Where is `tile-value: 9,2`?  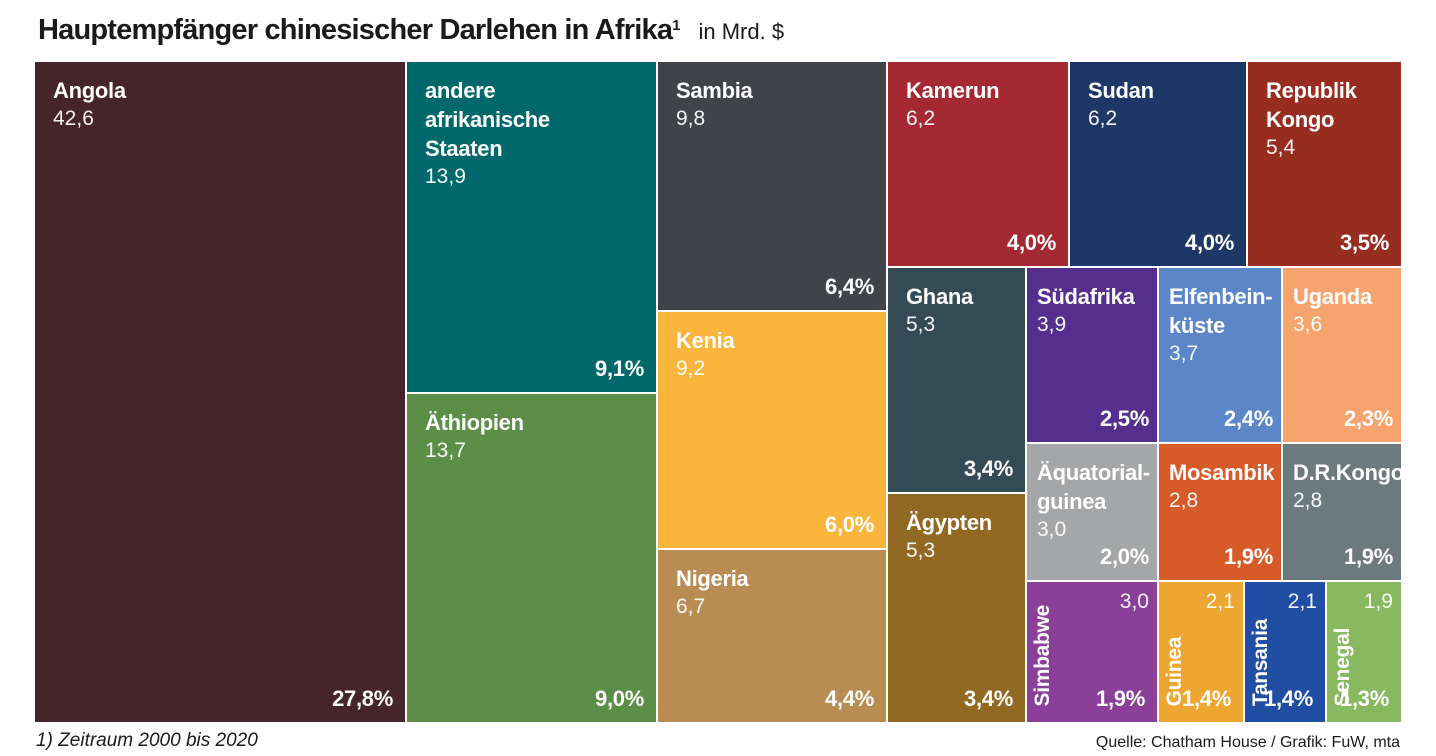
tile-value: 9,2 is located at coordinates (691, 368).